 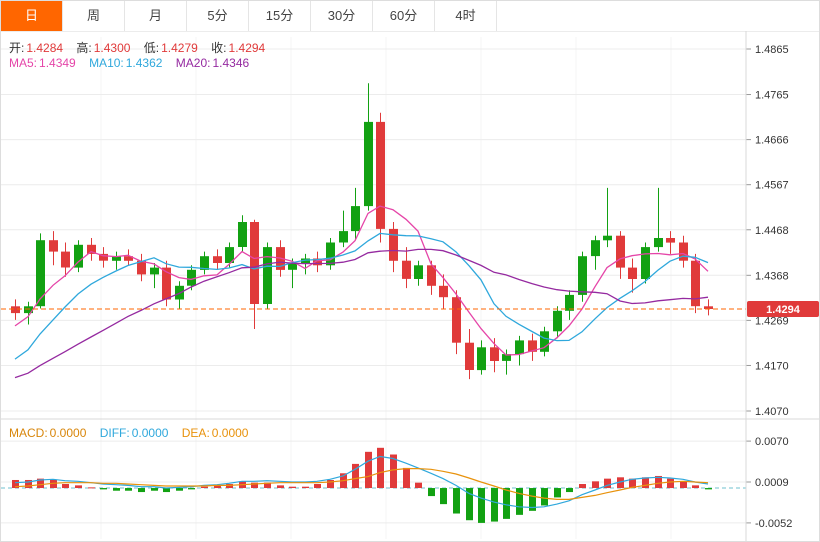 I want to click on tab-15min: 15分, so click(x=280, y=16).